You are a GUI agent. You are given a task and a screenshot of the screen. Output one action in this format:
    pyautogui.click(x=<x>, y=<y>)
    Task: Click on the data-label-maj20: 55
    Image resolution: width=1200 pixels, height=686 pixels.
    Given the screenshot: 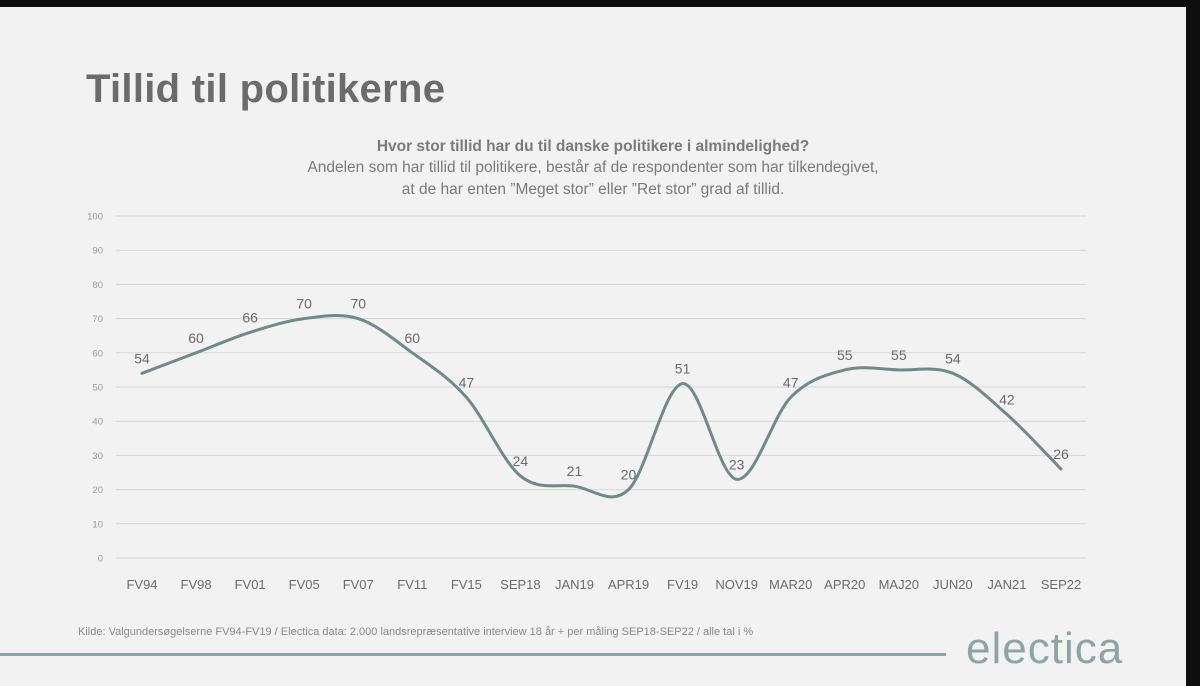 What is the action you would take?
    pyautogui.click(x=899, y=355)
    